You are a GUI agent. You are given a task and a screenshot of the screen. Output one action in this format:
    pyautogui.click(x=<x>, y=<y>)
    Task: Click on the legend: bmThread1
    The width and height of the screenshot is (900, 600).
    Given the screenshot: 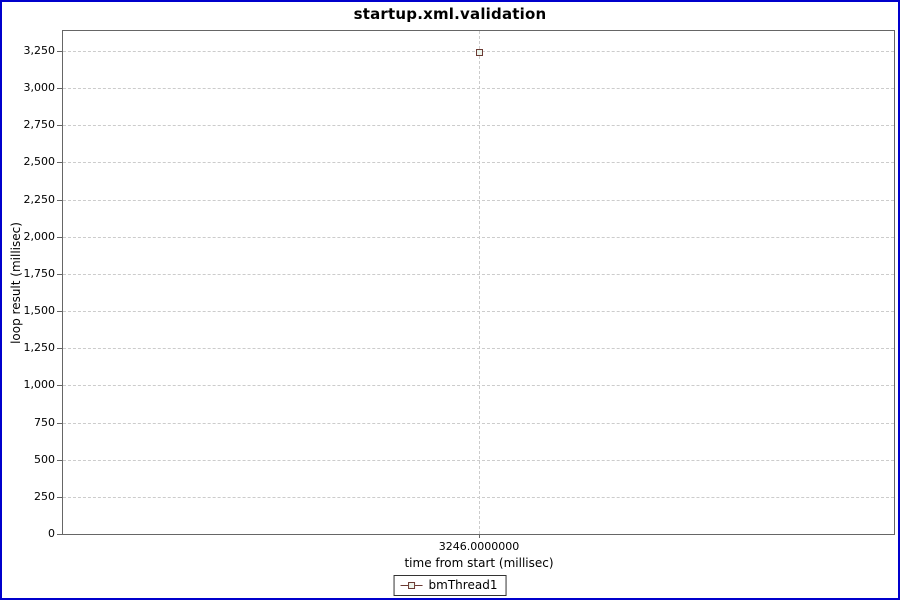 What is the action you would take?
    pyautogui.click(x=450, y=585)
    